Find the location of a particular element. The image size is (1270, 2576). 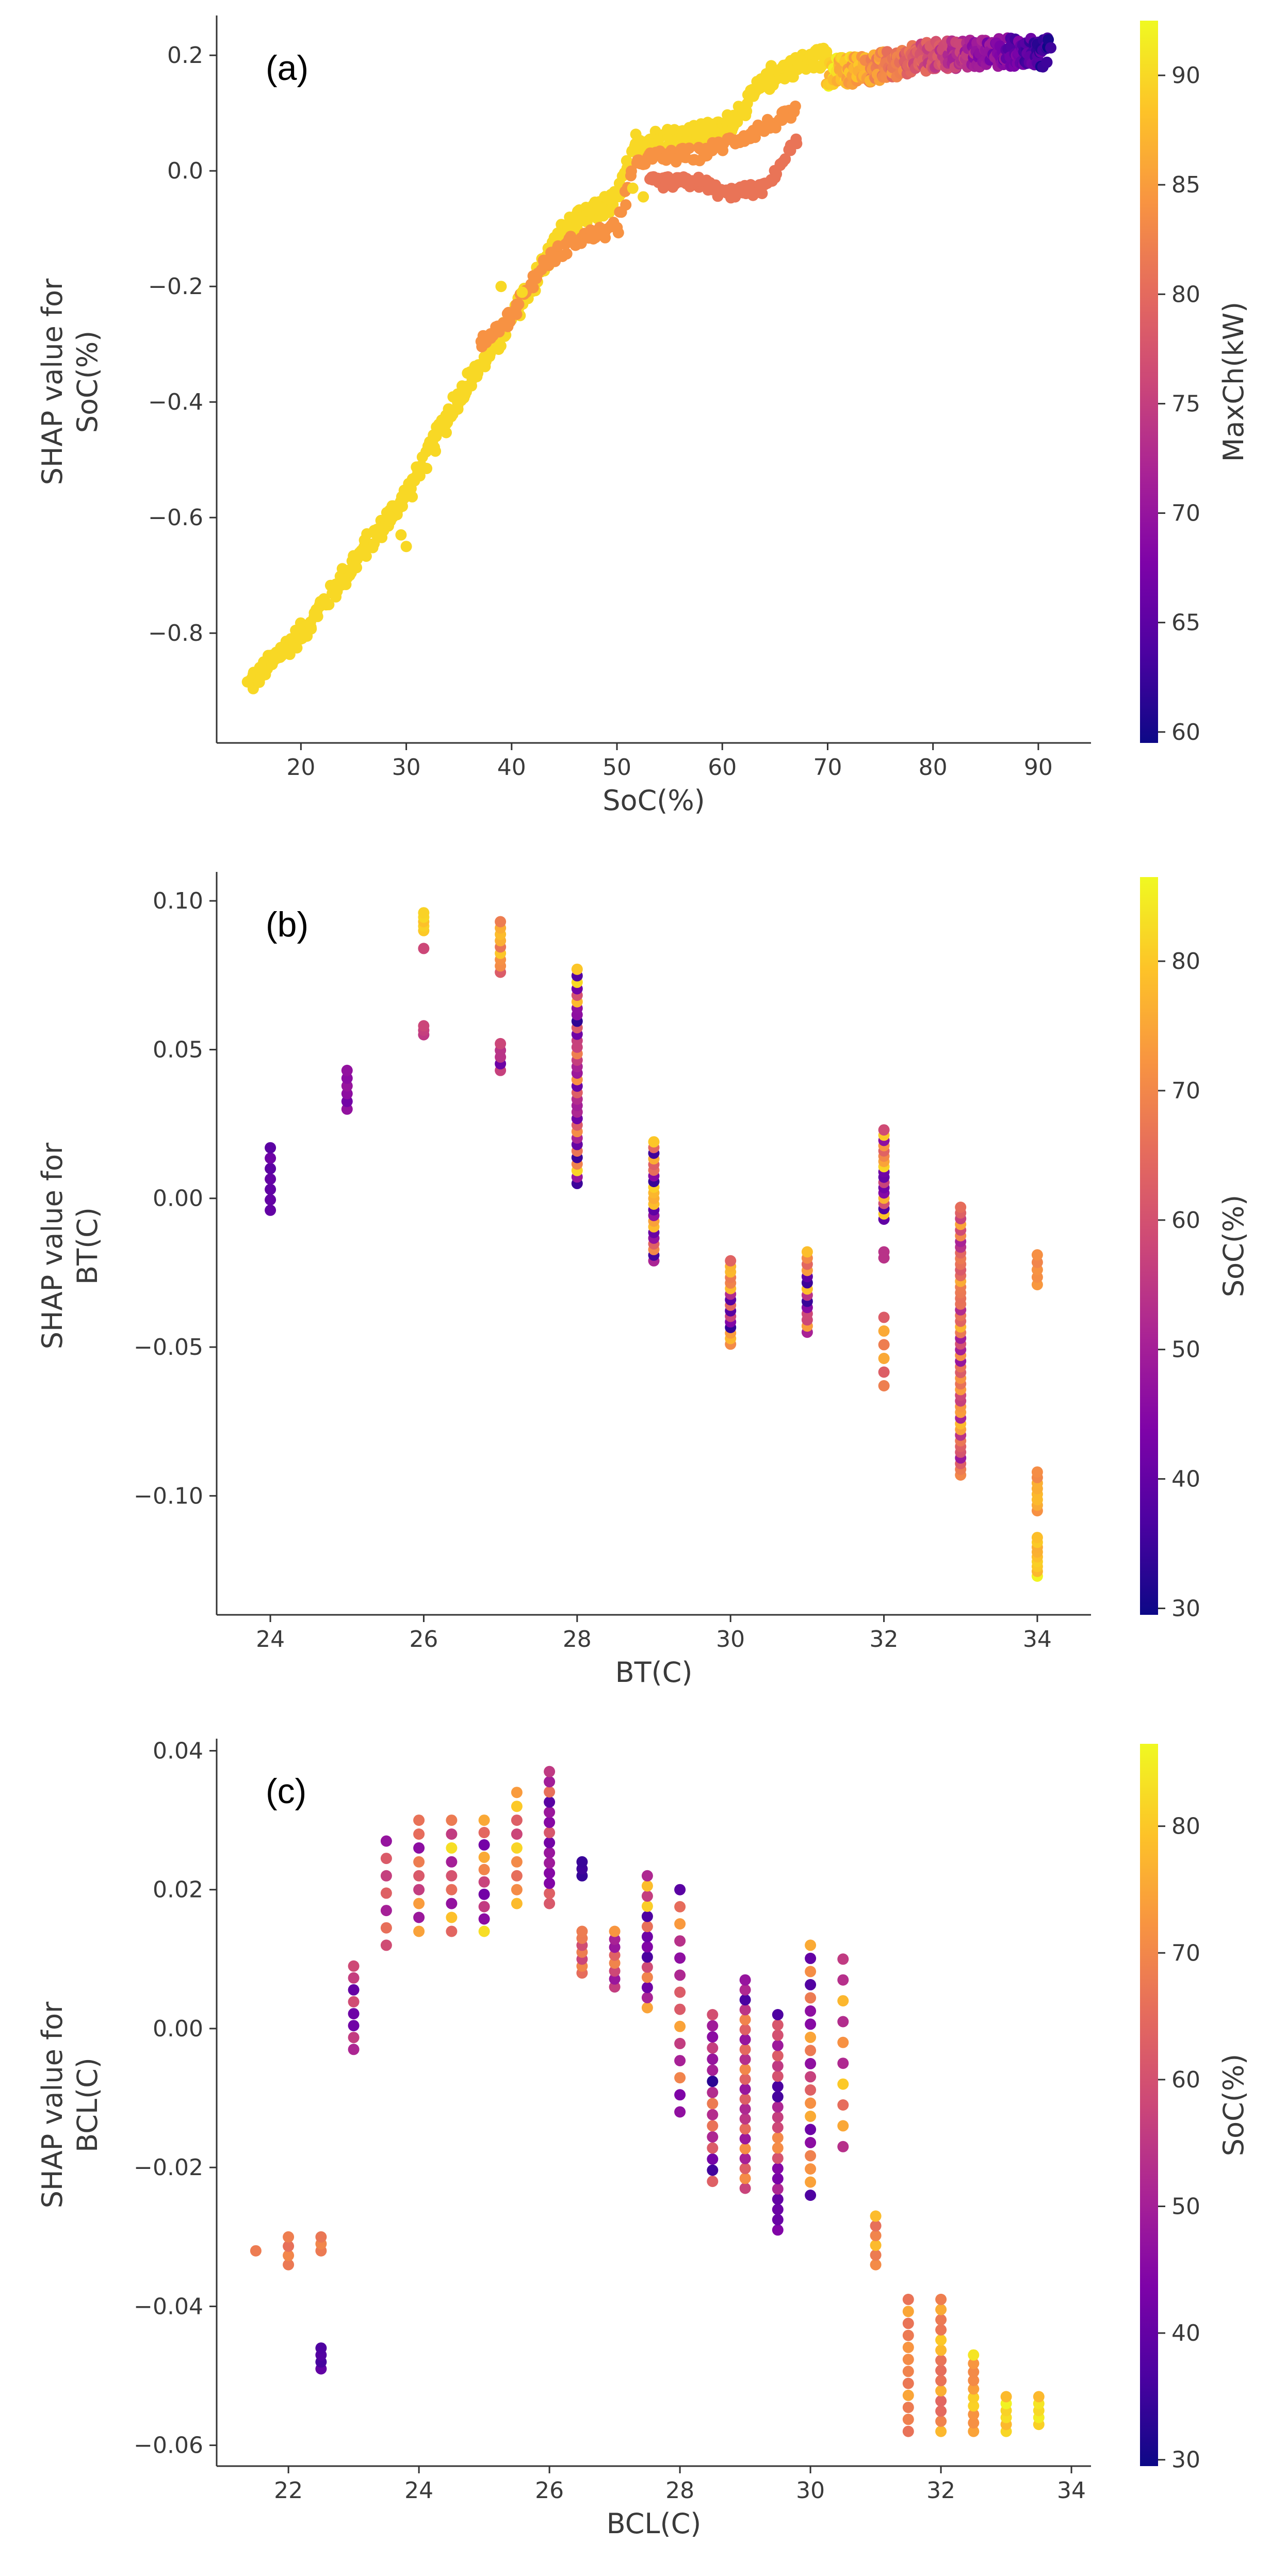

colorbar-label: MaxCh(kW) is located at coordinates (1233, 382).